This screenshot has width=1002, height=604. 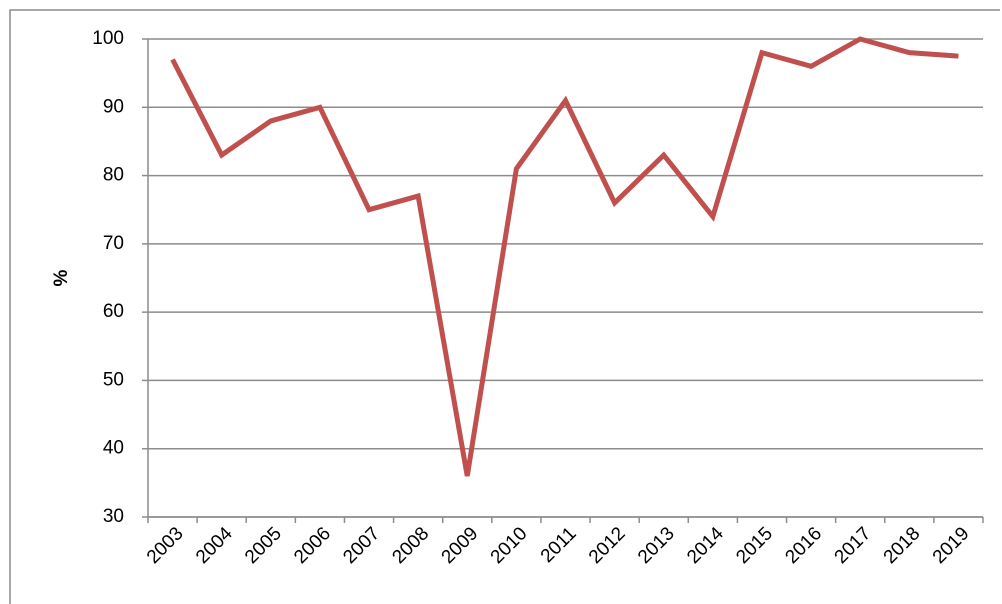 What do you see at coordinates (113, 311) in the screenshot?
I see `y-tick-label: 60` at bounding box center [113, 311].